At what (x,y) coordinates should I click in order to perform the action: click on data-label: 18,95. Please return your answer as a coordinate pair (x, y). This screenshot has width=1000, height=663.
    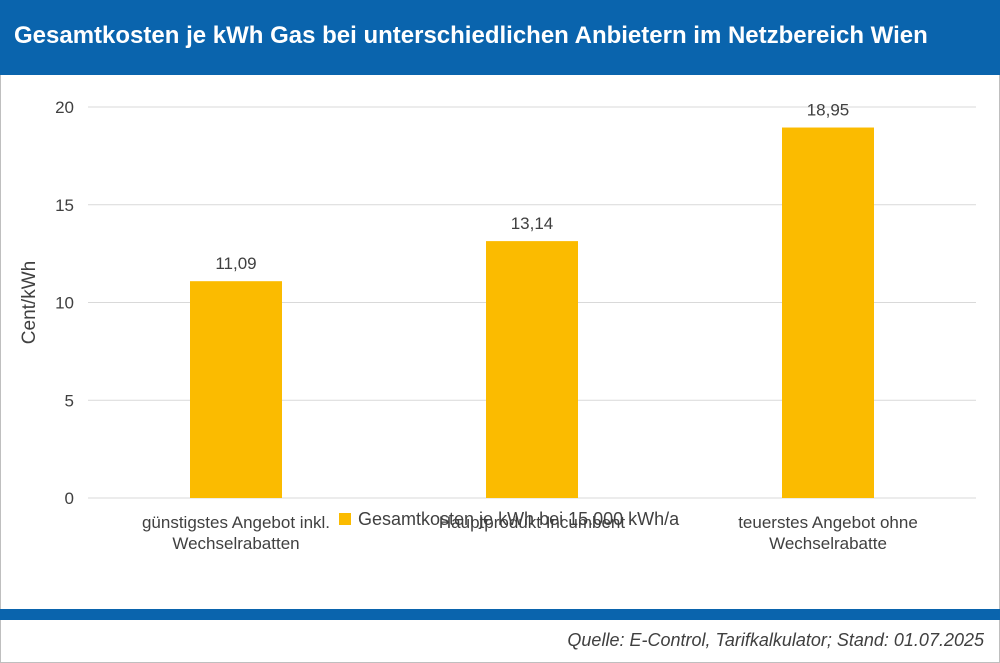
    Looking at the image, I should click on (828, 110).